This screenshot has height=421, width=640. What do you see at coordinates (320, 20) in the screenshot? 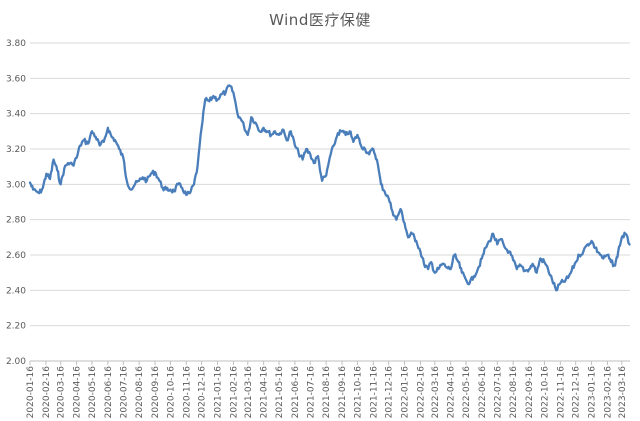
I see `chart-title: Wind医疗保健` at bounding box center [320, 20].